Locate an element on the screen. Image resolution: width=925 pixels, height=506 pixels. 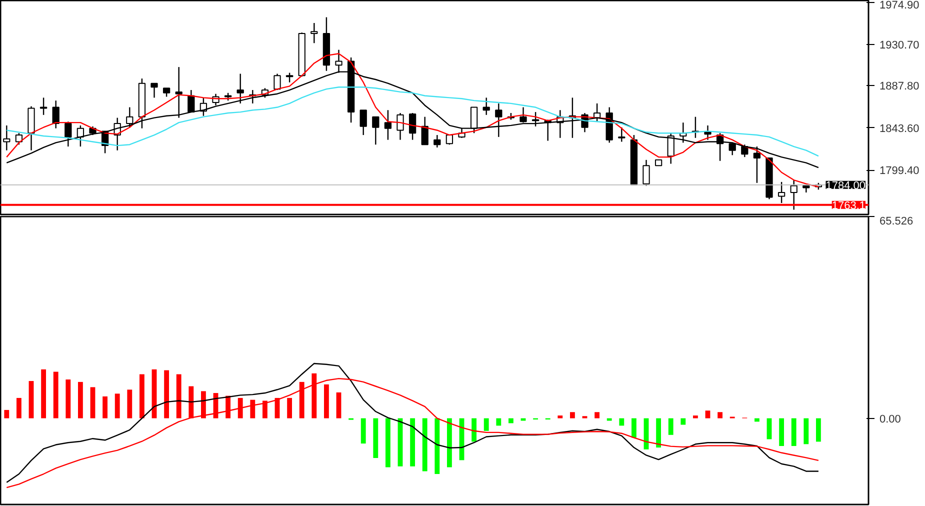
y-tick-label: 1887.80 is located at coordinates (900, 86).